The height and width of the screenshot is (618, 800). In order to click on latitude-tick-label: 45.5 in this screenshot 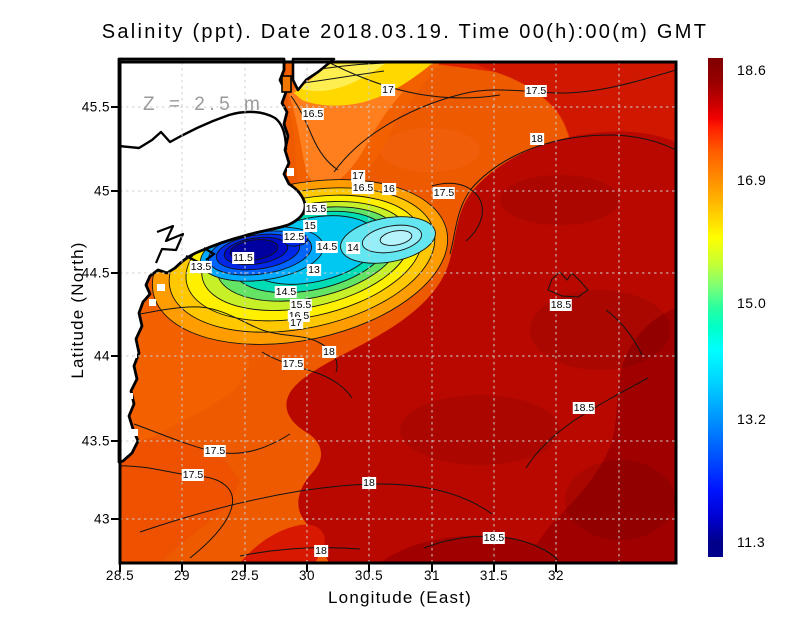, I will do `click(95, 107)`.